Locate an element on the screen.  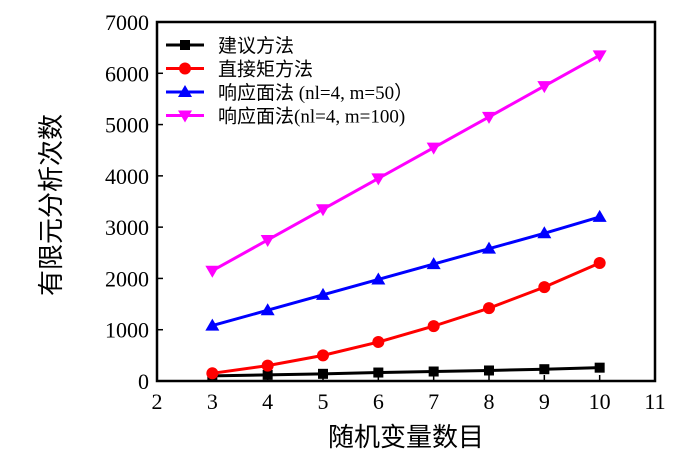
x-tick-label: 11 is located at coordinates (654, 401).